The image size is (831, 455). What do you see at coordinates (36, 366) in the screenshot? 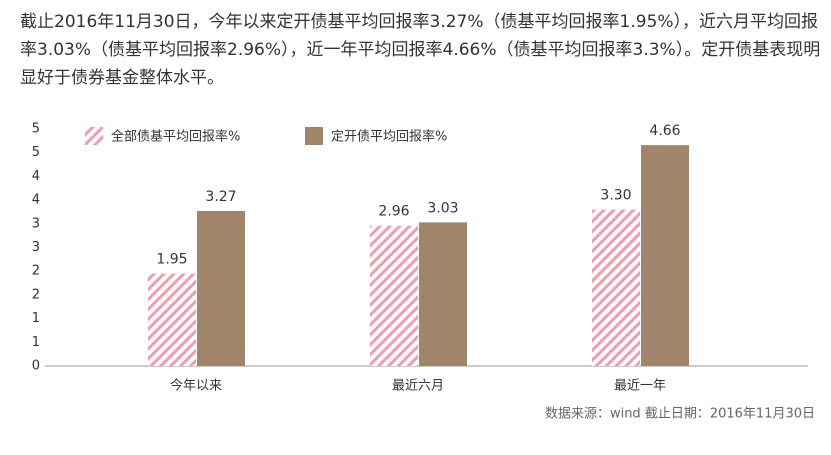
I see `y-tick-label: 0` at bounding box center [36, 366].